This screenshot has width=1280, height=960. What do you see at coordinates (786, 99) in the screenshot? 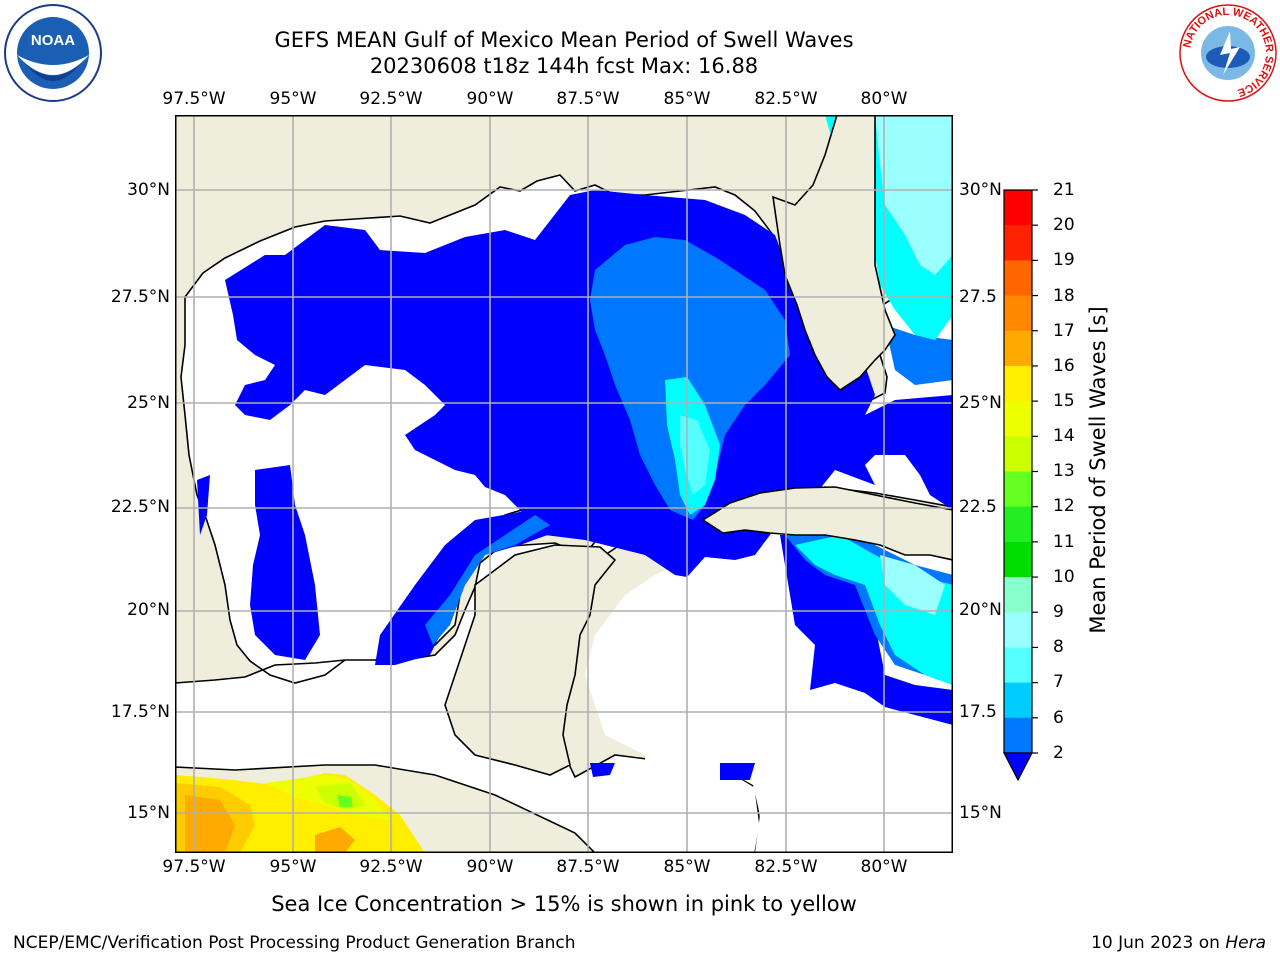
I see `lon-label-top: 82.5°W` at bounding box center [786, 99].